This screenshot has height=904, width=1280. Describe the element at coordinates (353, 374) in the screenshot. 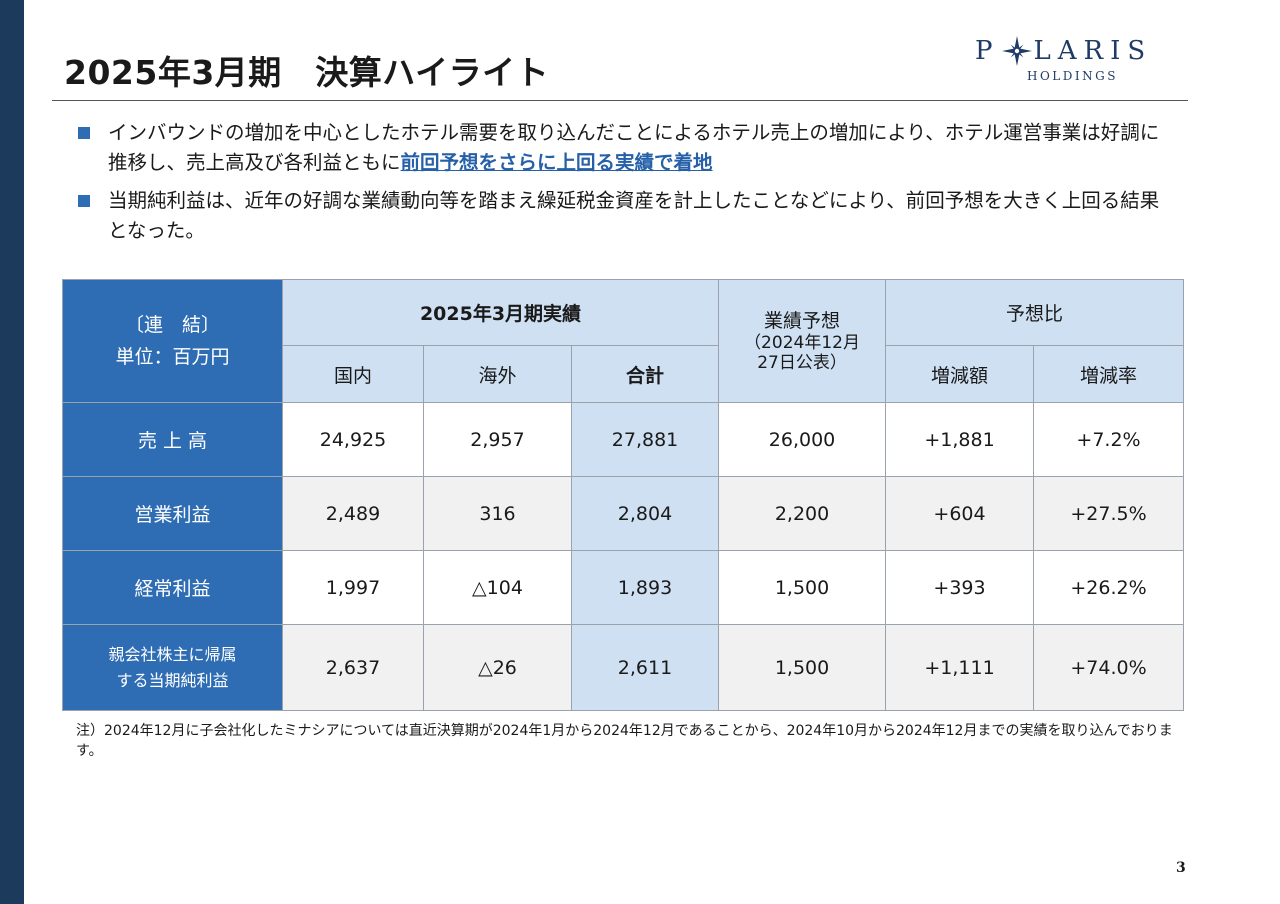

I see `col-domestic: 国内` at that location.